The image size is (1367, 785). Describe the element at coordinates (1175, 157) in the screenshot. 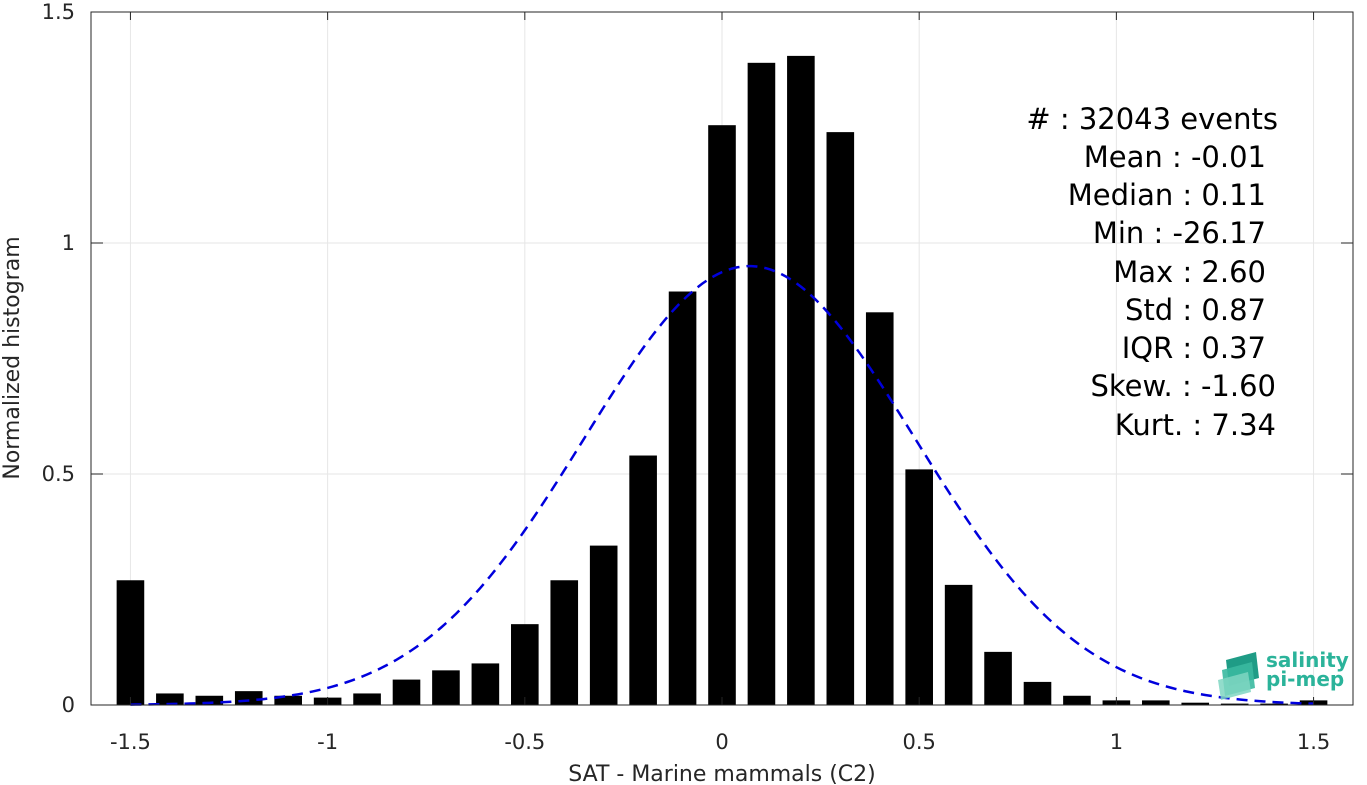

I see `stats-mean: Mean : -0.01` at that location.